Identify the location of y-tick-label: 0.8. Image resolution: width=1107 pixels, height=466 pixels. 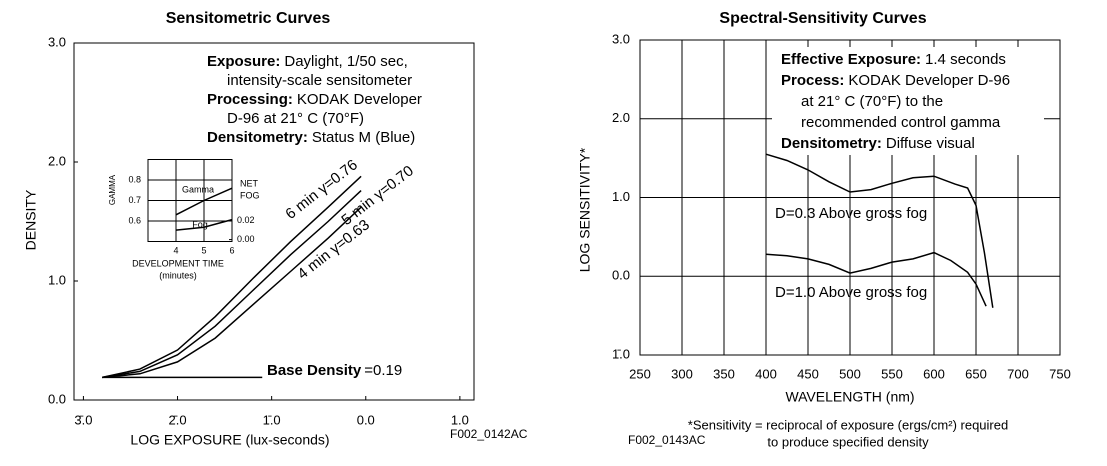
(134, 179).